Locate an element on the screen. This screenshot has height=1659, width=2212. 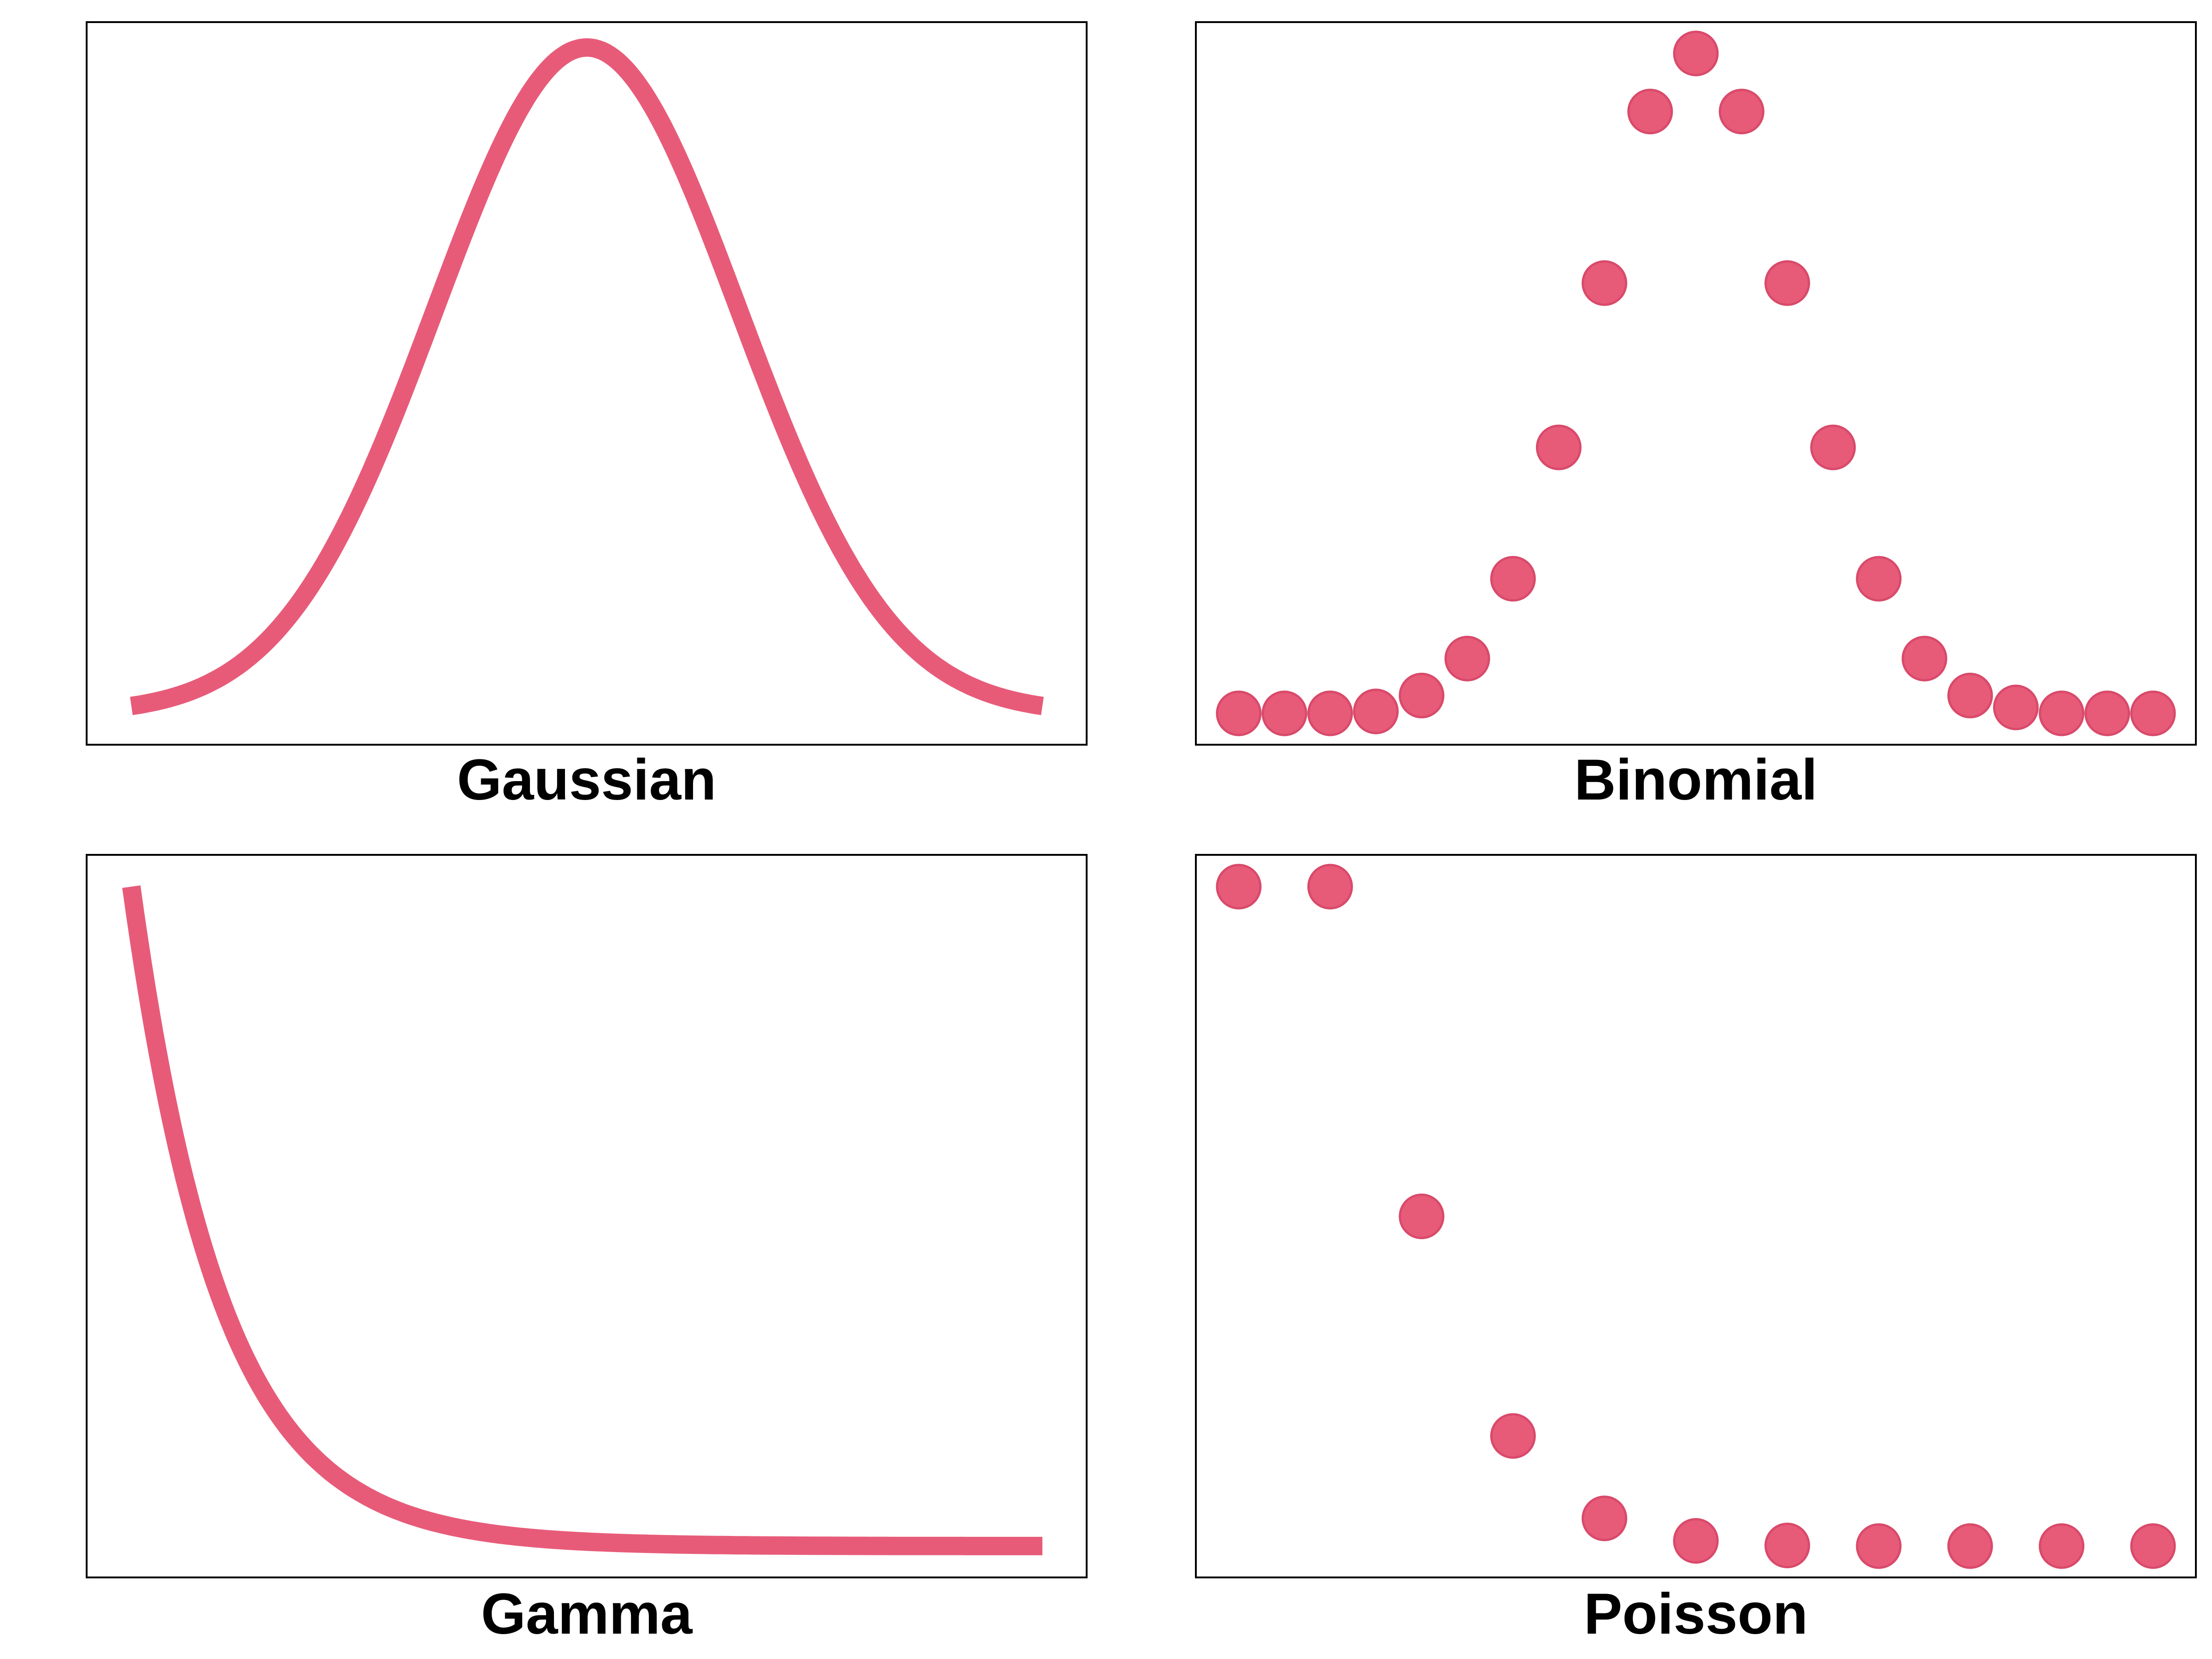
gaussian-title: Gaussian is located at coordinates (587, 780).